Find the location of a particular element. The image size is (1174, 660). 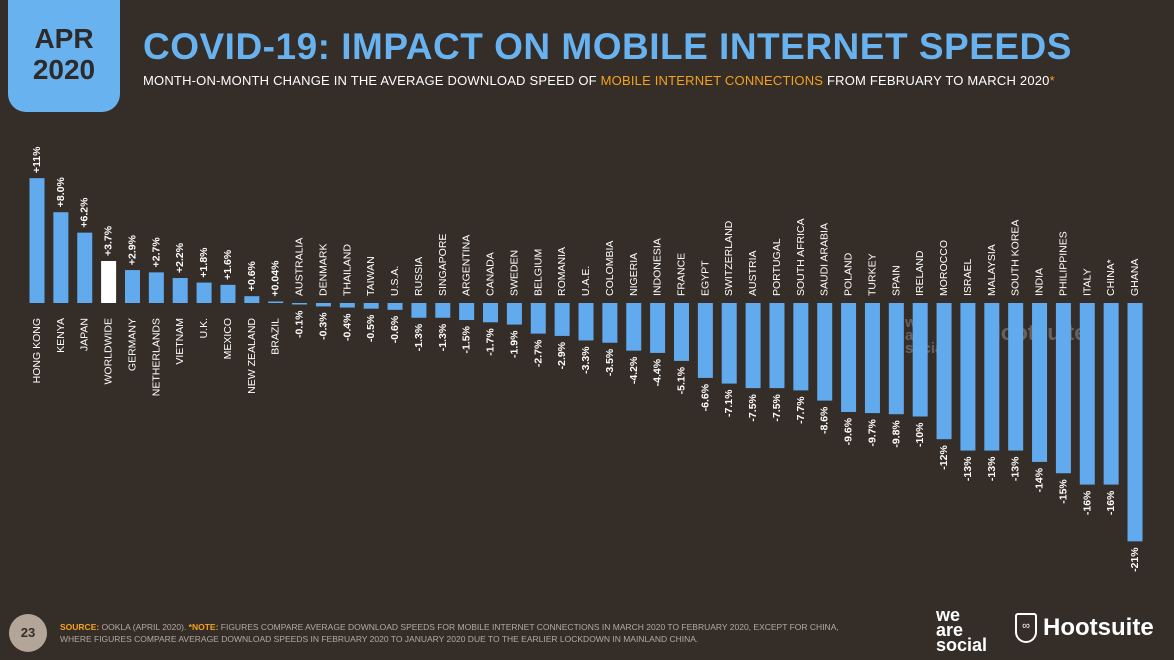

value-label: +3.7% is located at coordinates (109, 240).